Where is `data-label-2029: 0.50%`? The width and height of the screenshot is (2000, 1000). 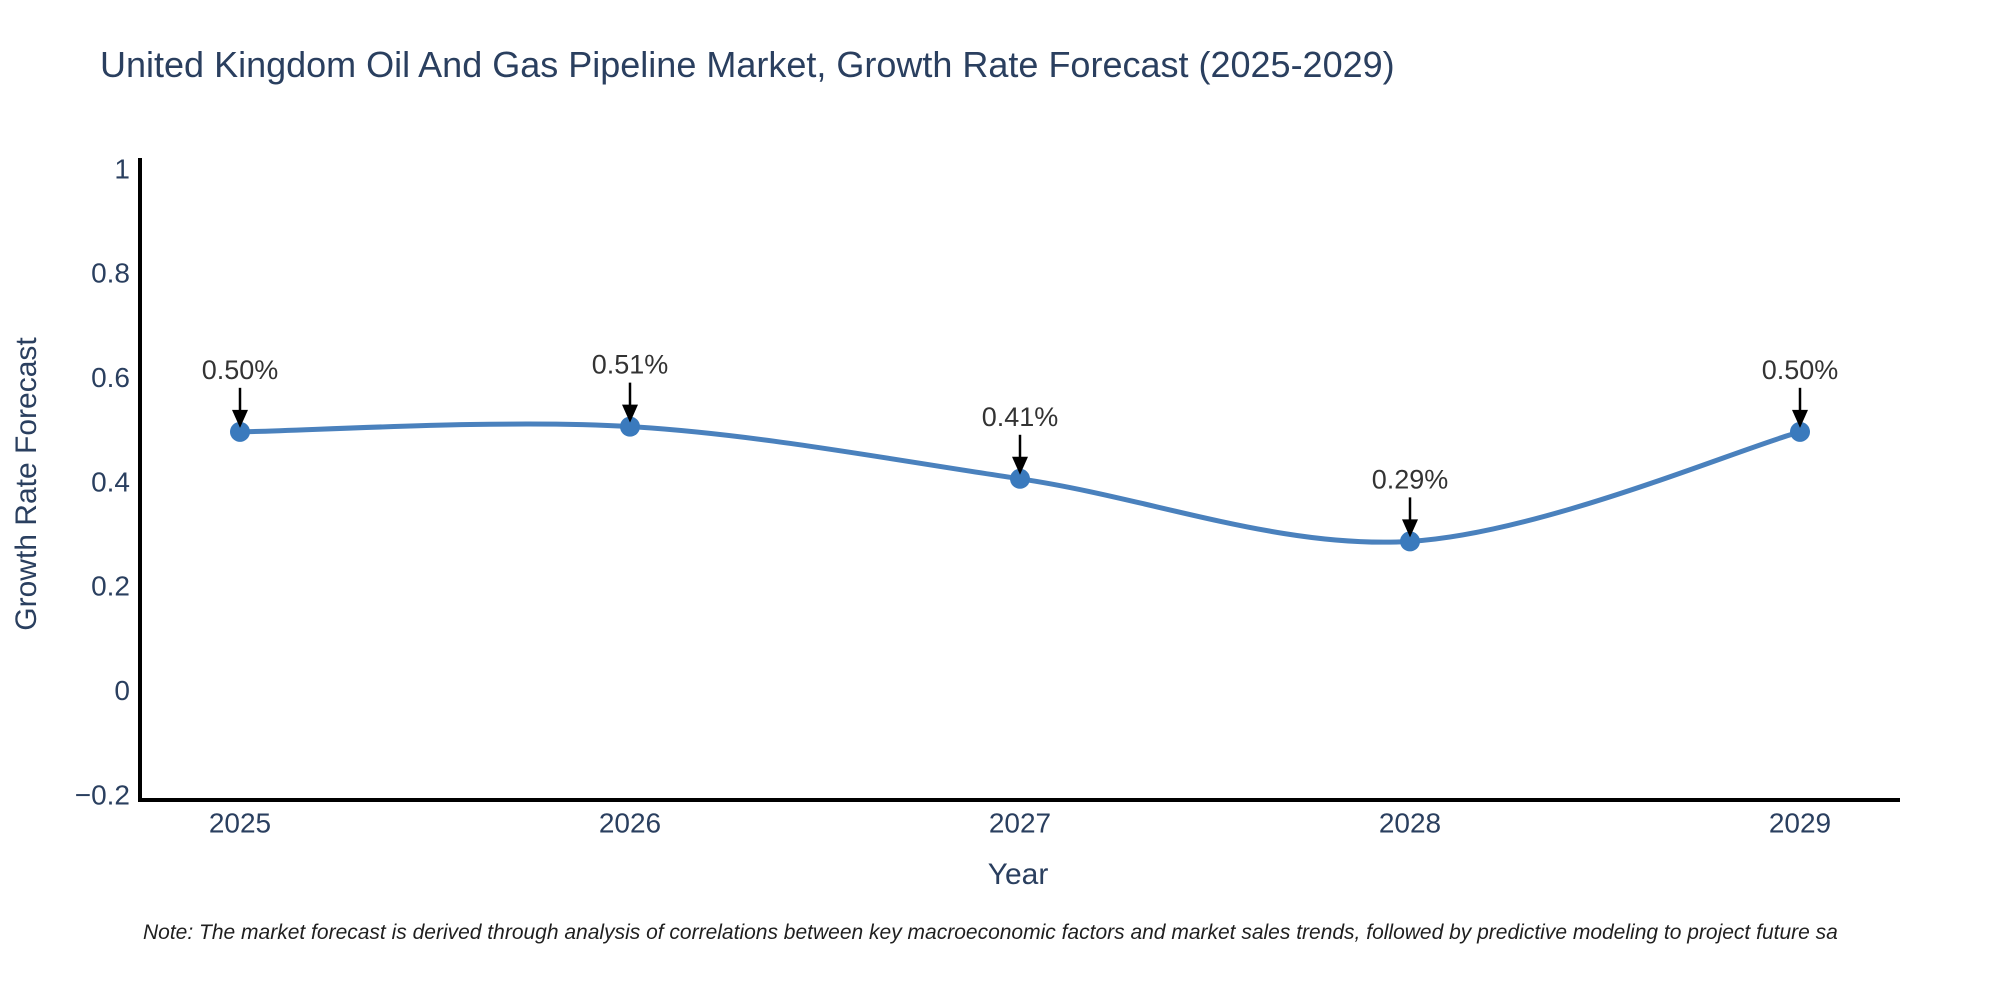
data-label-2029: 0.50% is located at coordinates (1800, 370).